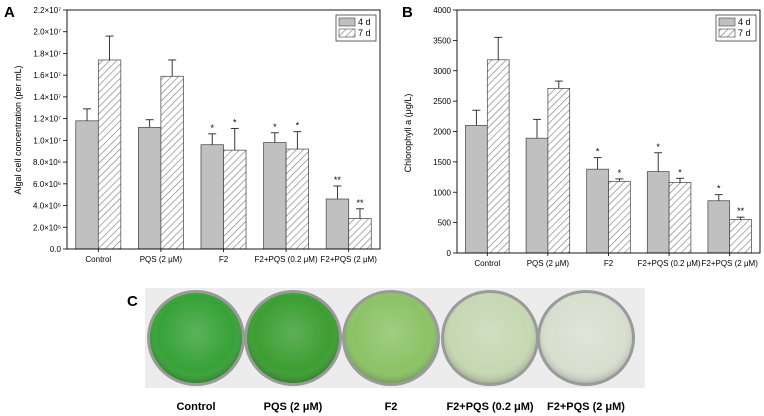  Describe the element at coordinates (47, 227) in the screenshot. I see `y-tick-label: 2.0×10⁶` at that location.